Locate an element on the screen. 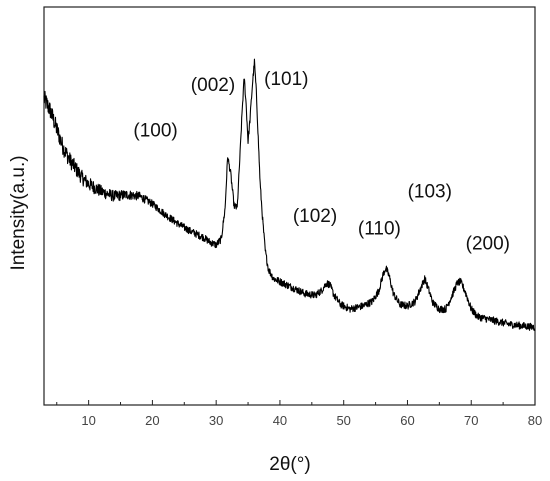 This screenshot has height=481, width=550. y-axis-title: Intensity(a.u.) is located at coordinates (18, 212).